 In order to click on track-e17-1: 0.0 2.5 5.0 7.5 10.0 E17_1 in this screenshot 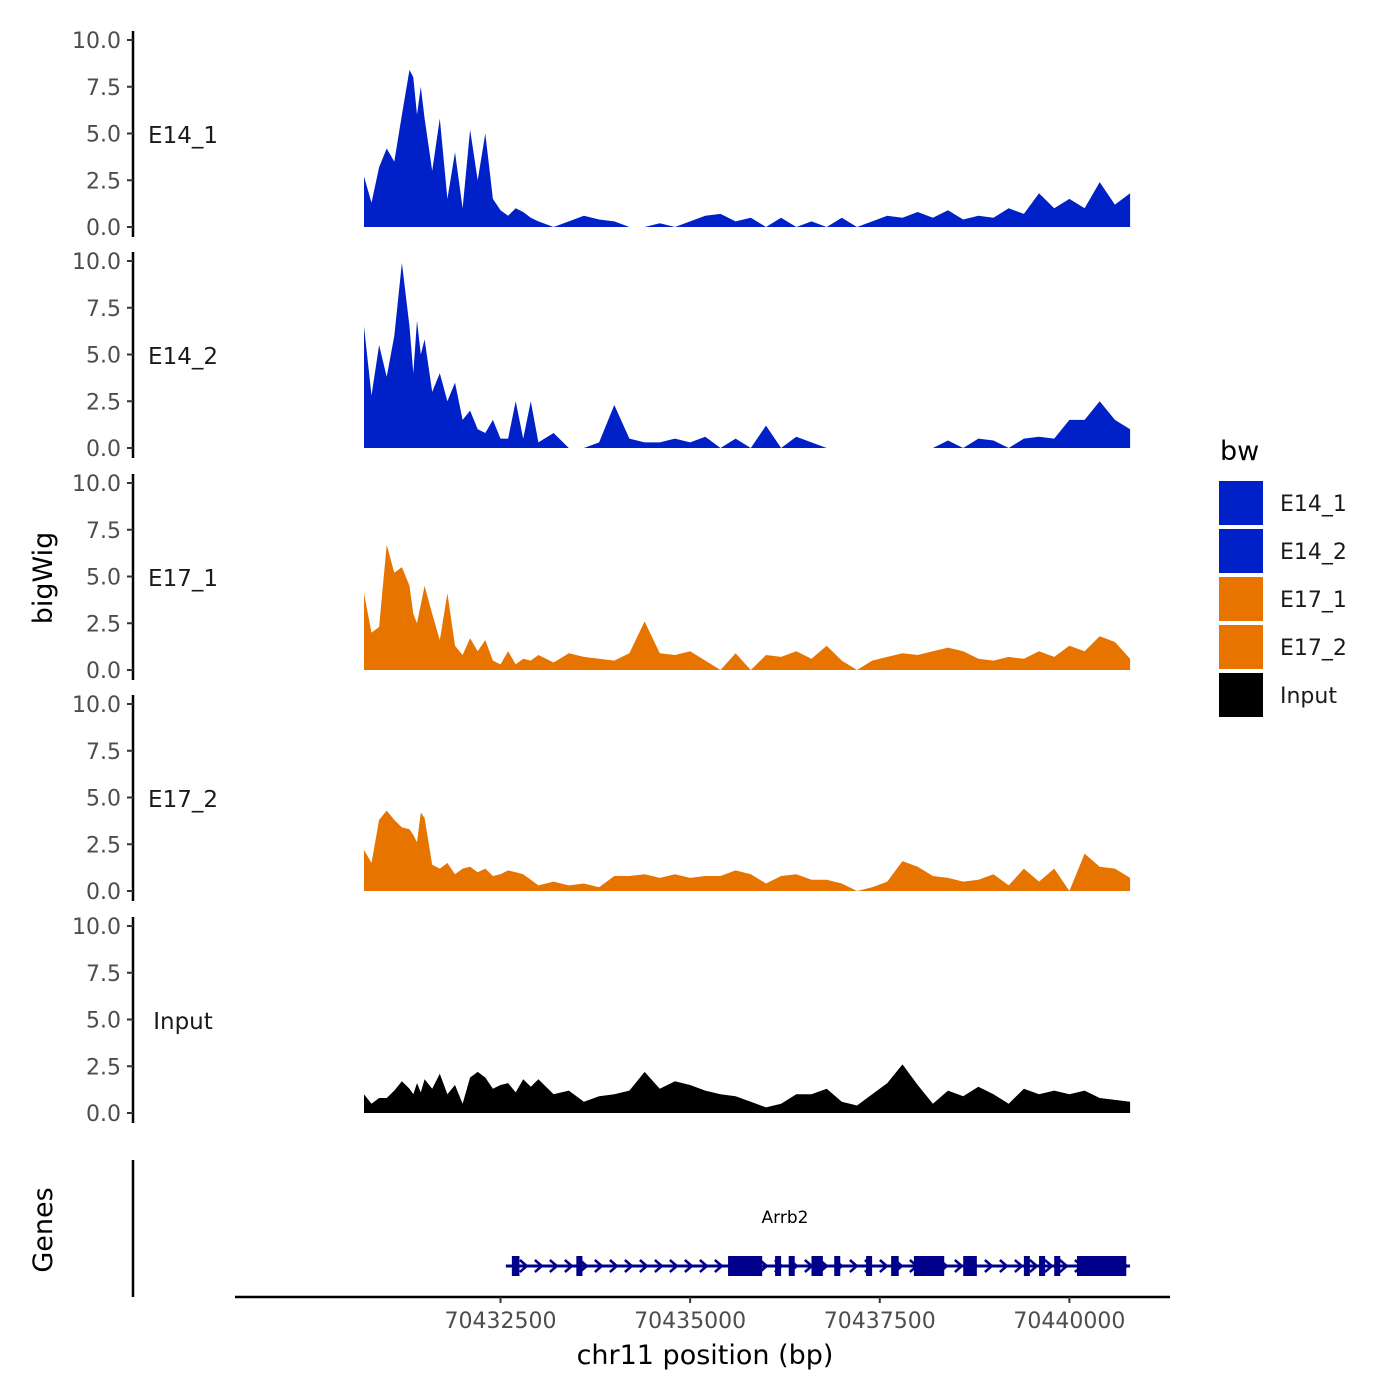, I will do `click(601, 578)`.